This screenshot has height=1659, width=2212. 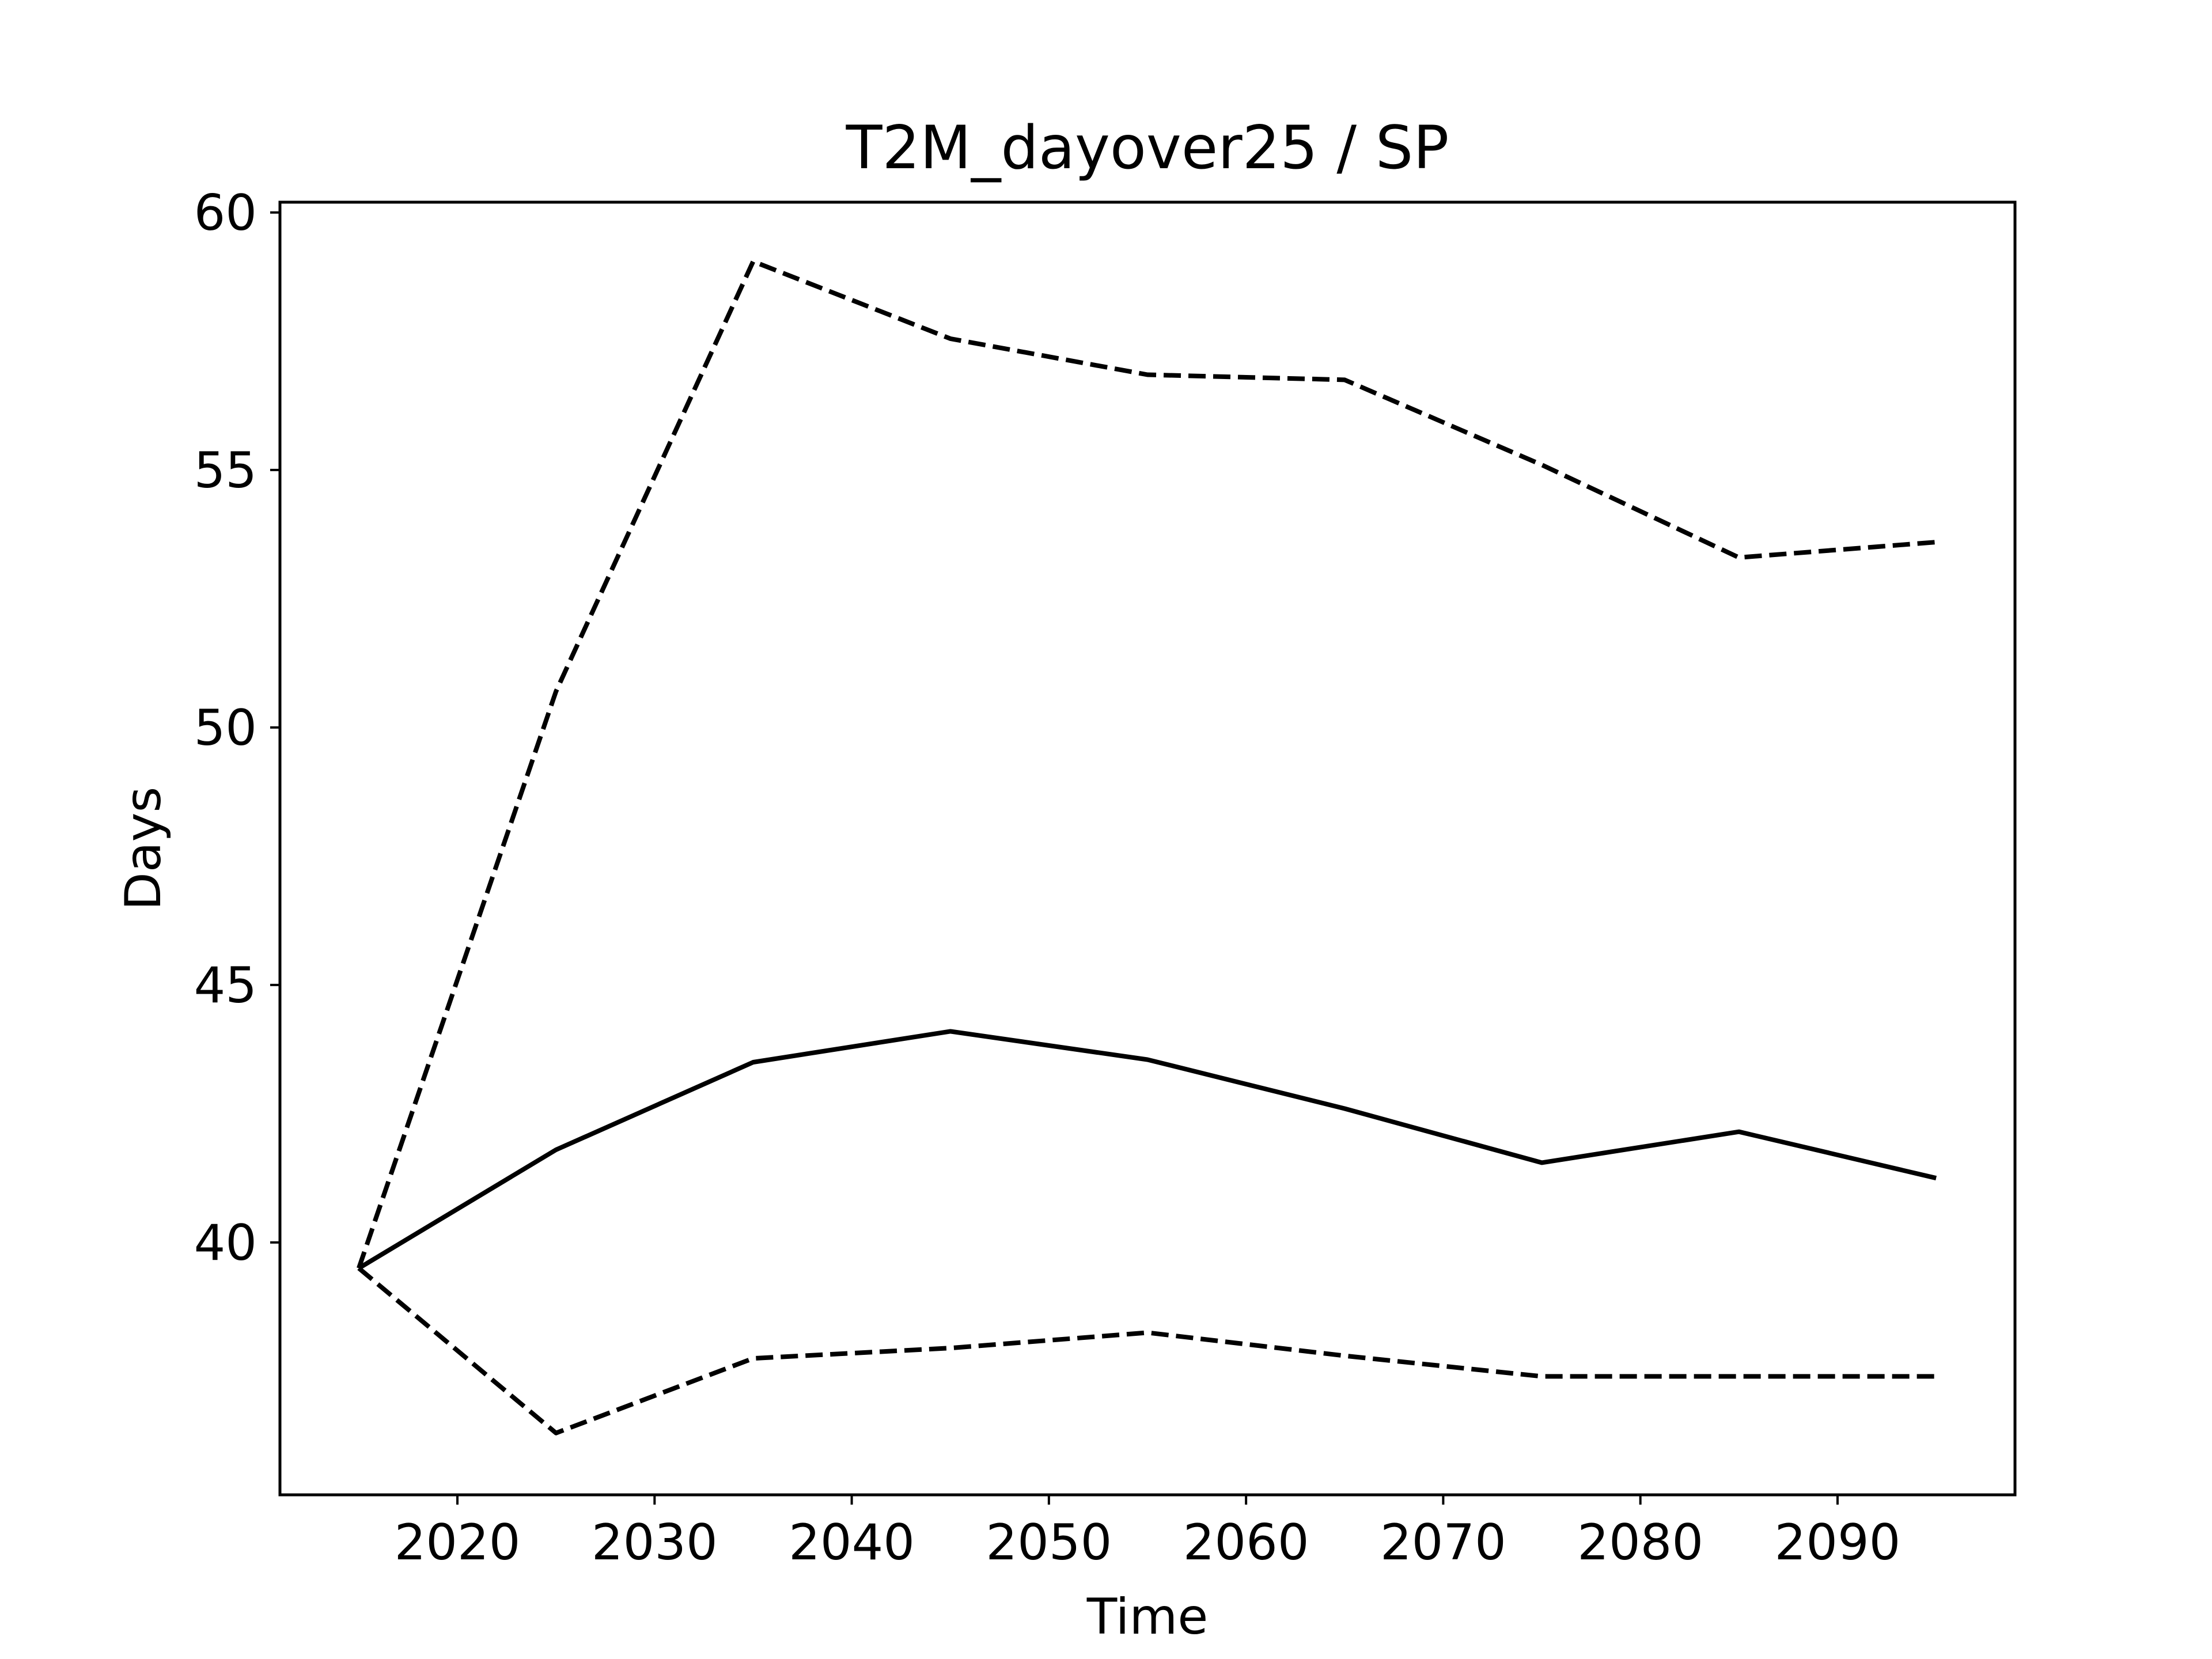 I want to click on y-tick-label-50: 50, so click(x=225, y=728).